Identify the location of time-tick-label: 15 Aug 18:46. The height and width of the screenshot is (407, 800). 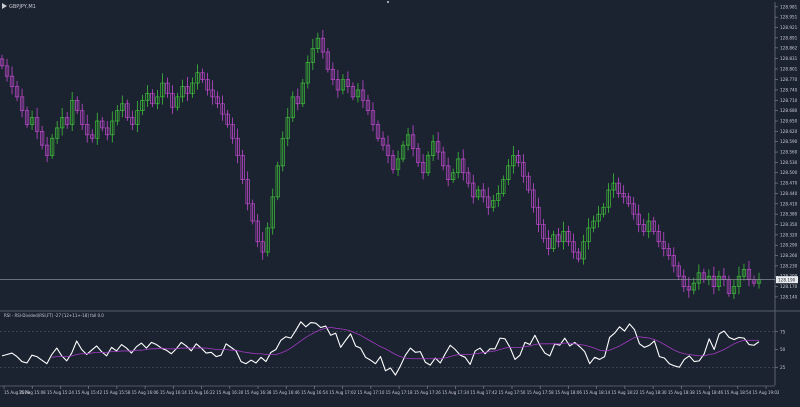
(709, 392).